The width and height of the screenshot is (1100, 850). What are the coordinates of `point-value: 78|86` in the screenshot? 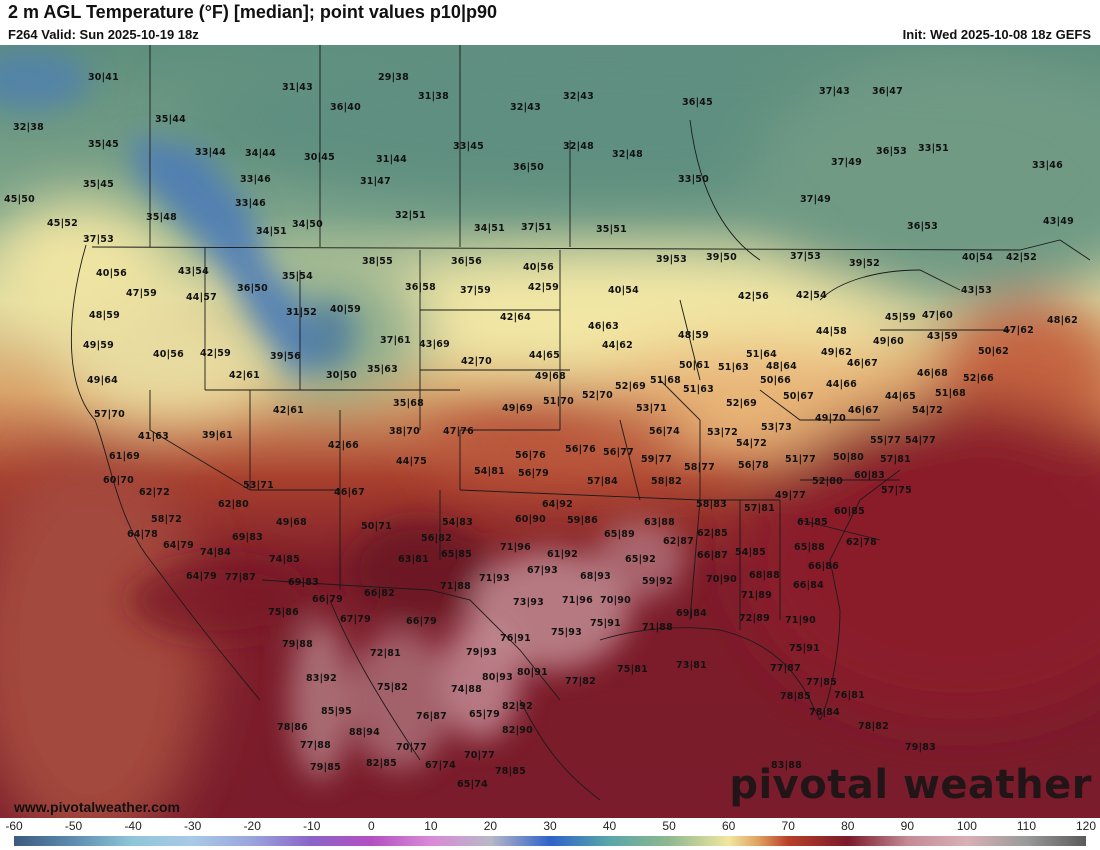 It's located at (292, 727).